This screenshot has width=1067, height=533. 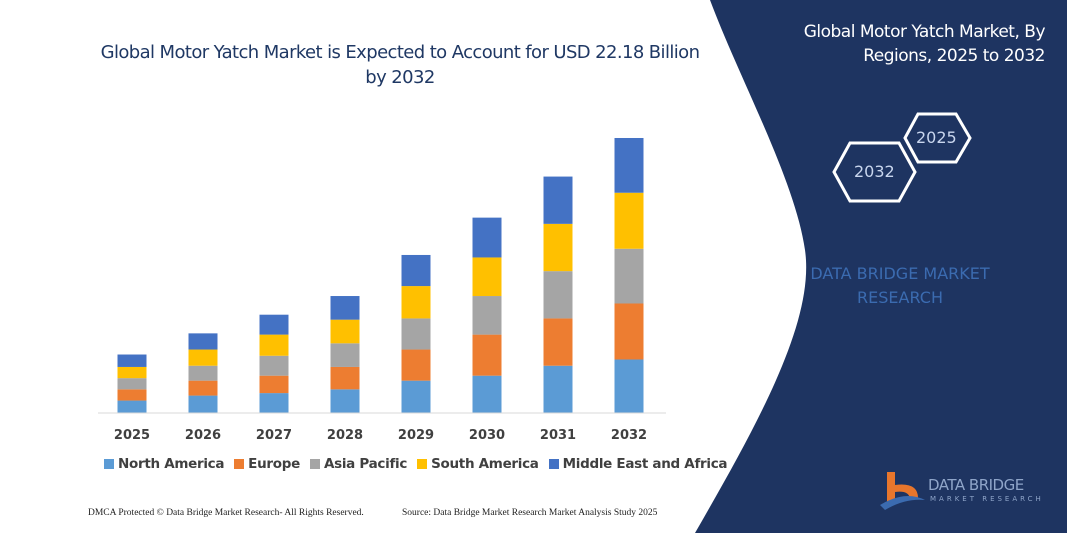 I want to click on bar-2027-europe, so click(x=274, y=384).